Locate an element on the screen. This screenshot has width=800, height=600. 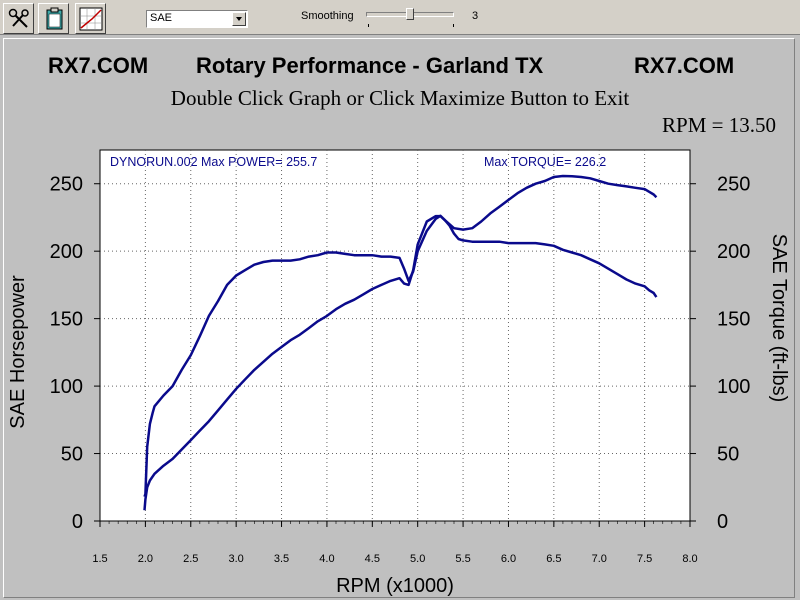
smoothing-slider is located at coordinates (410, 18).